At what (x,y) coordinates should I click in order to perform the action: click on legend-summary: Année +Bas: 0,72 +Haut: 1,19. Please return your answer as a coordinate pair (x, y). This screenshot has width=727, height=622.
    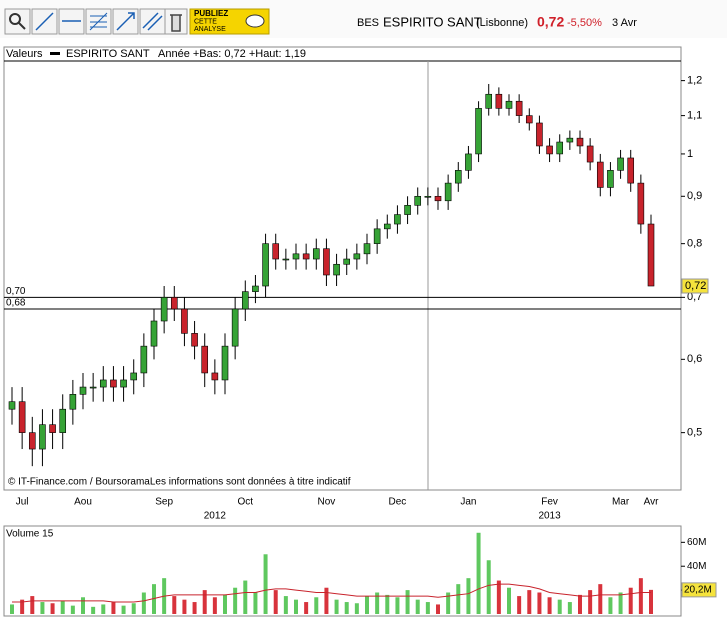
    Looking at the image, I should click on (232, 54).